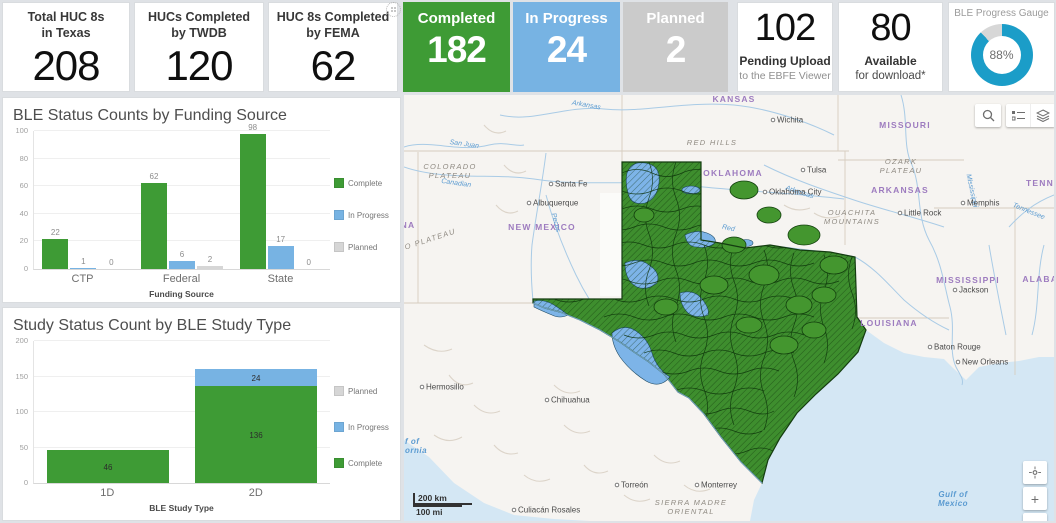  What do you see at coordinates (983, 203) in the screenshot?
I see `city-label: Memphis` at bounding box center [983, 203].